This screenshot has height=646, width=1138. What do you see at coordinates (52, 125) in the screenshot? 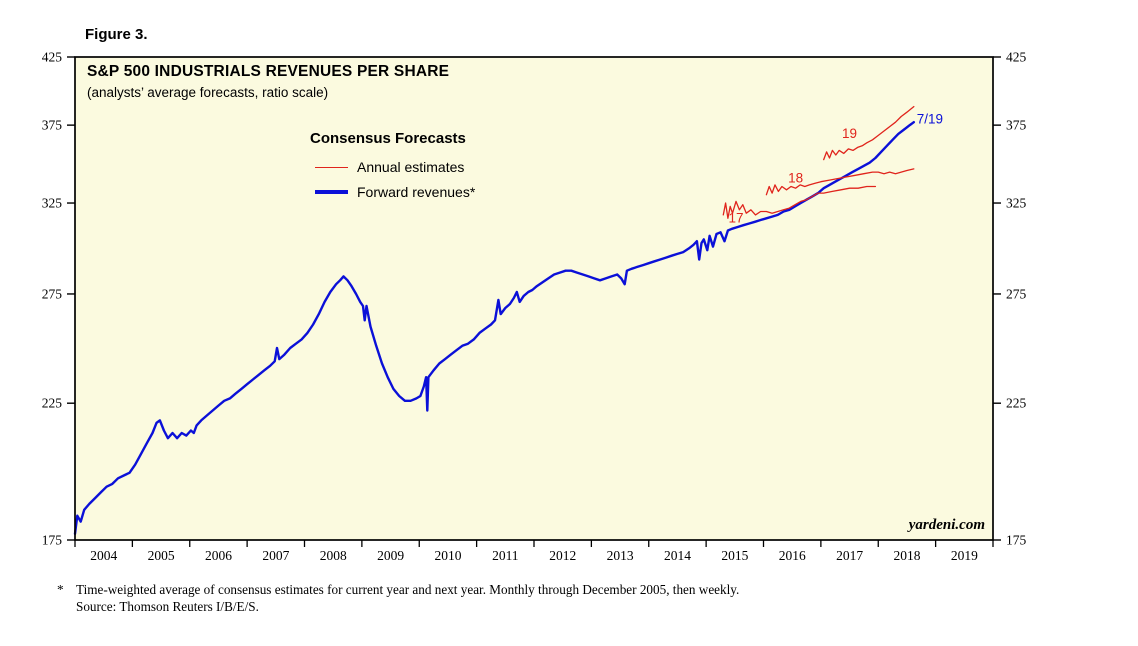
I see `y-axis-label-left: 375` at bounding box center [52, 125].